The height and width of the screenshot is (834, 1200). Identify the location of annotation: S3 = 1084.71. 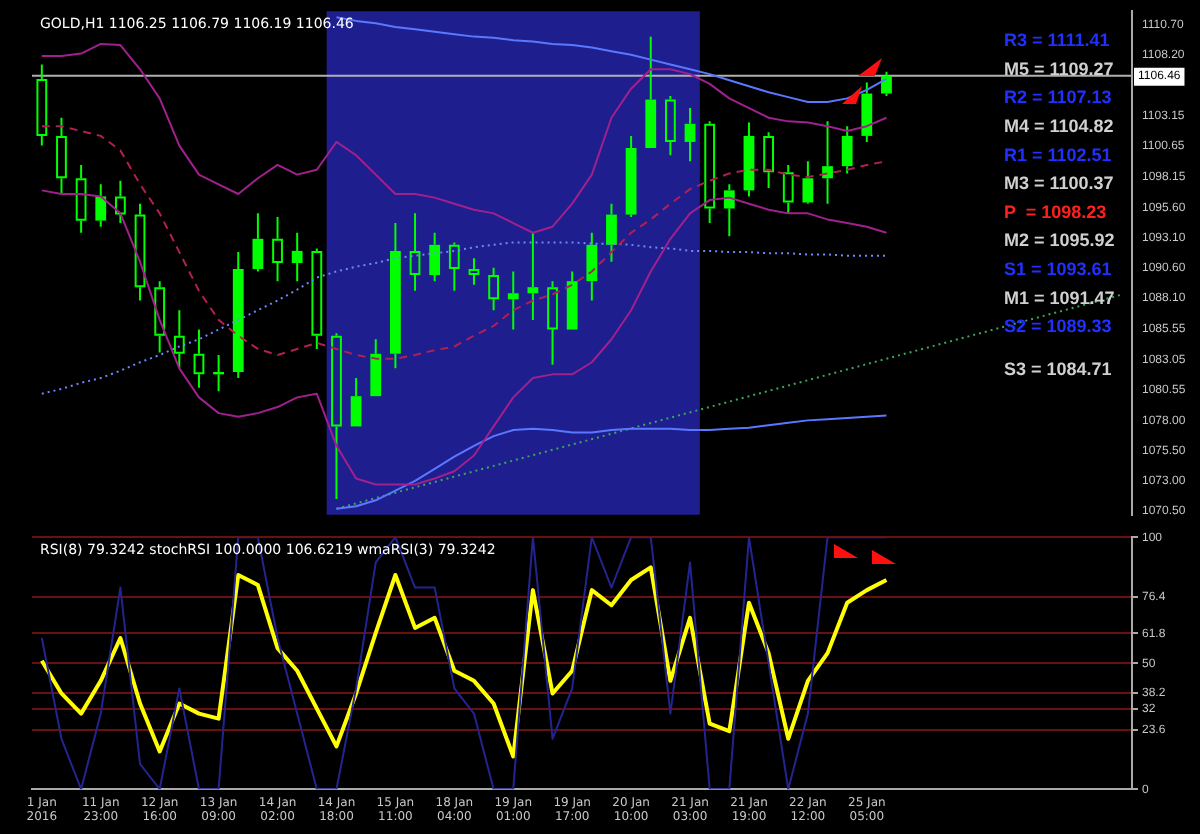
(1058, 368).